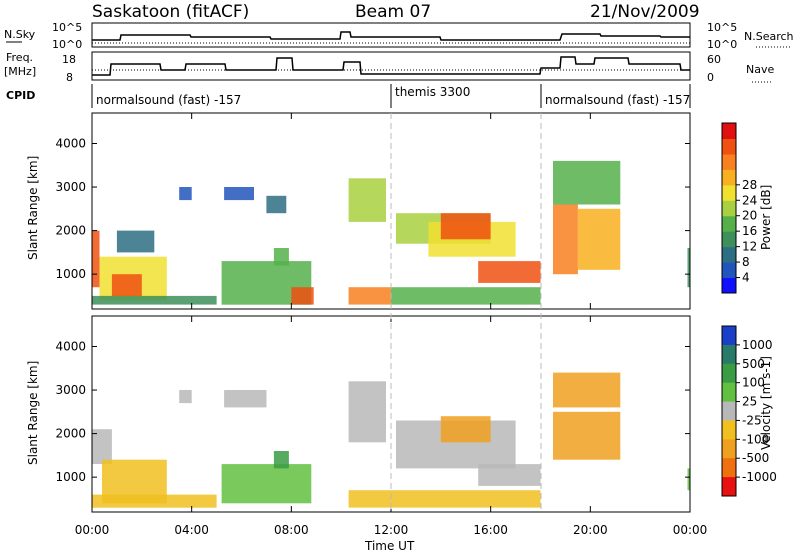  I want to click on velocity-colorbar-tick-label: -25, so click(752, 420).